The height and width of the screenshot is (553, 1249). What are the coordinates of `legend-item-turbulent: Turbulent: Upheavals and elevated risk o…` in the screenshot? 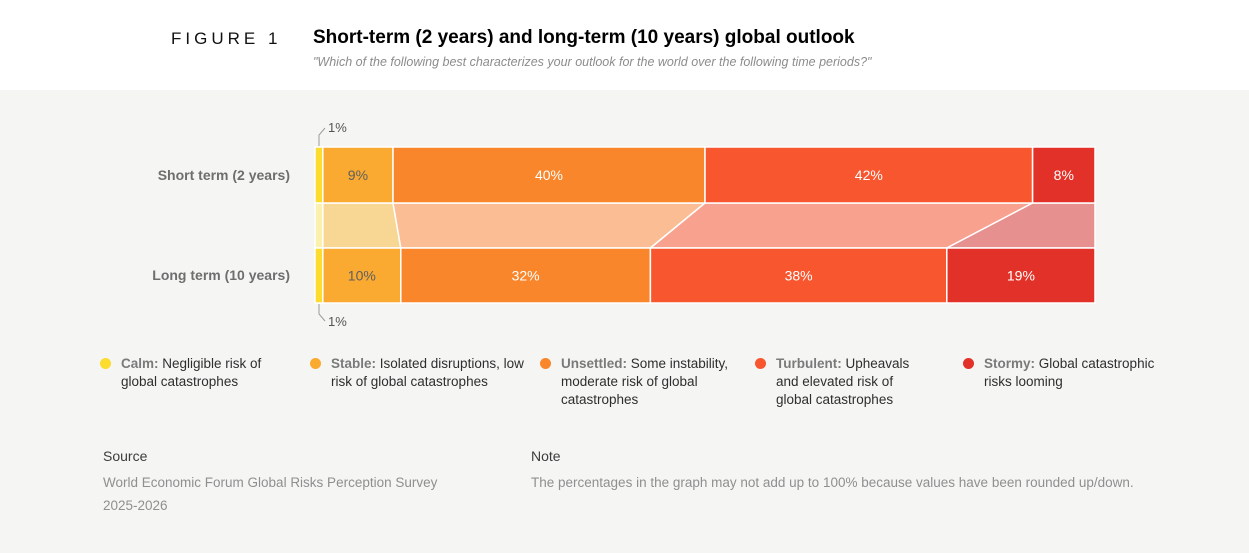 It's located at (842, 382).